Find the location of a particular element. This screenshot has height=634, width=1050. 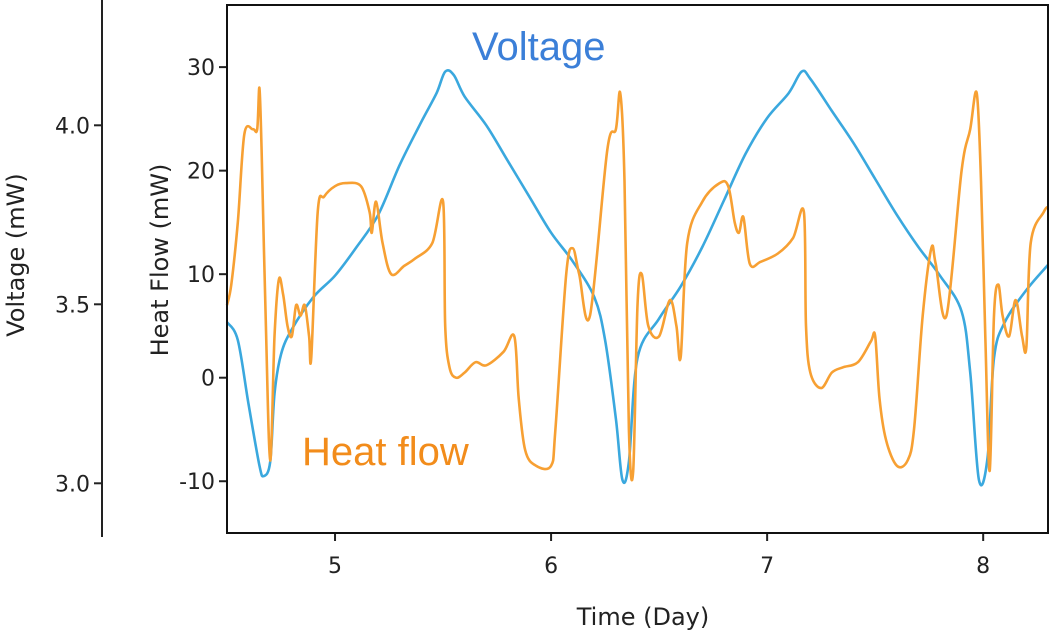

x-axis-tick-label: 8 is located at coordinates (983, 566).